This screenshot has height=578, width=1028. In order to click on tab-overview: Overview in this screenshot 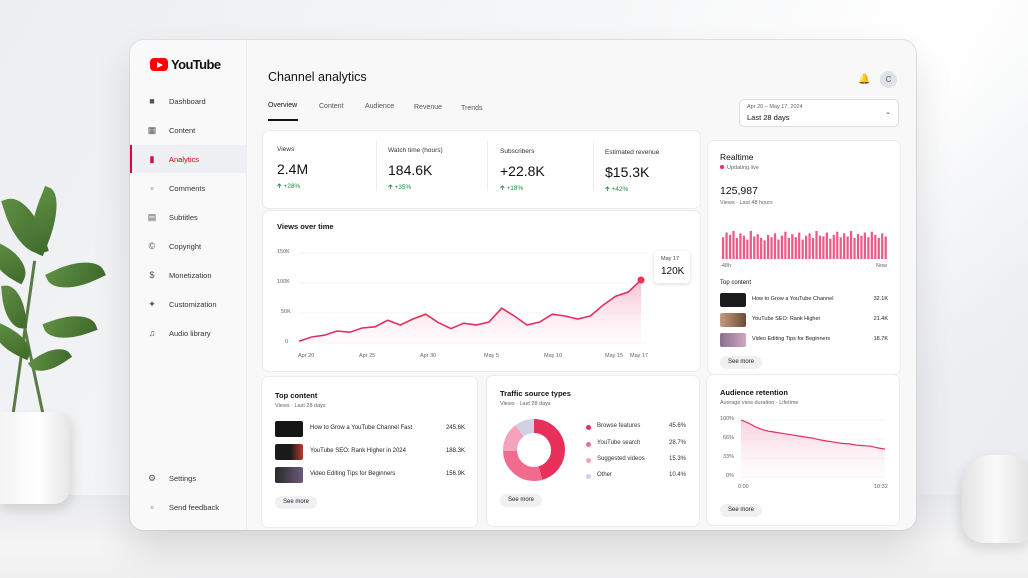, I will do `click(283, 105)`.